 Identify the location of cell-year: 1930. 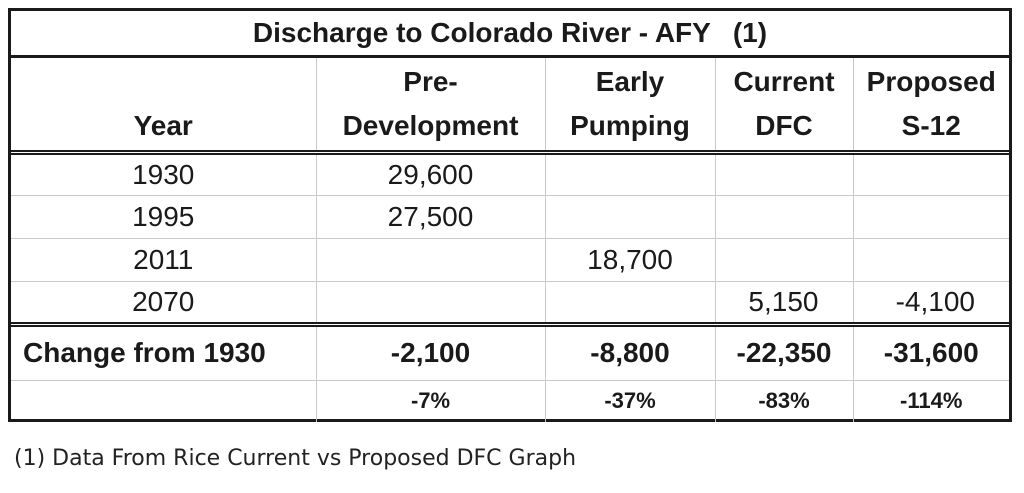
(164, 174).